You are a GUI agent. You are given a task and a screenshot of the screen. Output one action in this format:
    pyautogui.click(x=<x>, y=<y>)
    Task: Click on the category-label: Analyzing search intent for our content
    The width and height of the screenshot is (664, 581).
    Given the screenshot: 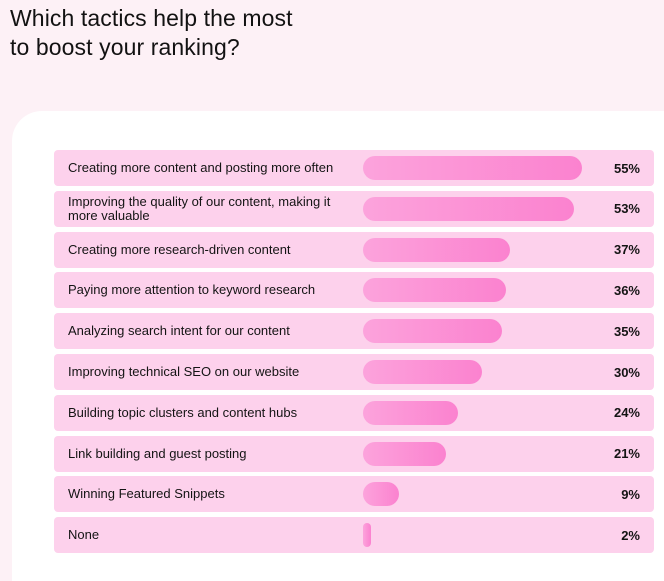 What is the action you would take?
    pyautogui.click(x=179, y=331)
    